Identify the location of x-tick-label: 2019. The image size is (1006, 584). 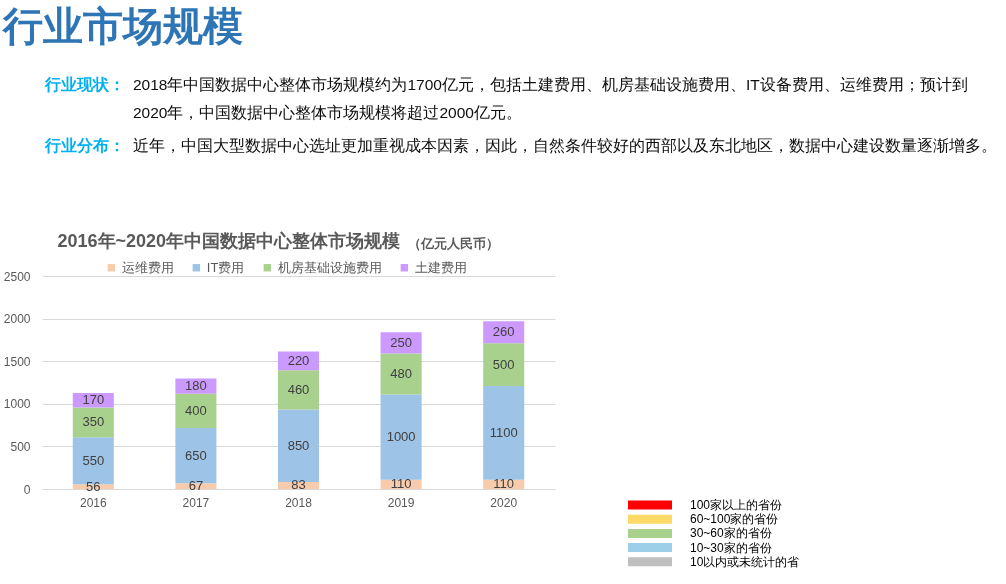
(401, 502).